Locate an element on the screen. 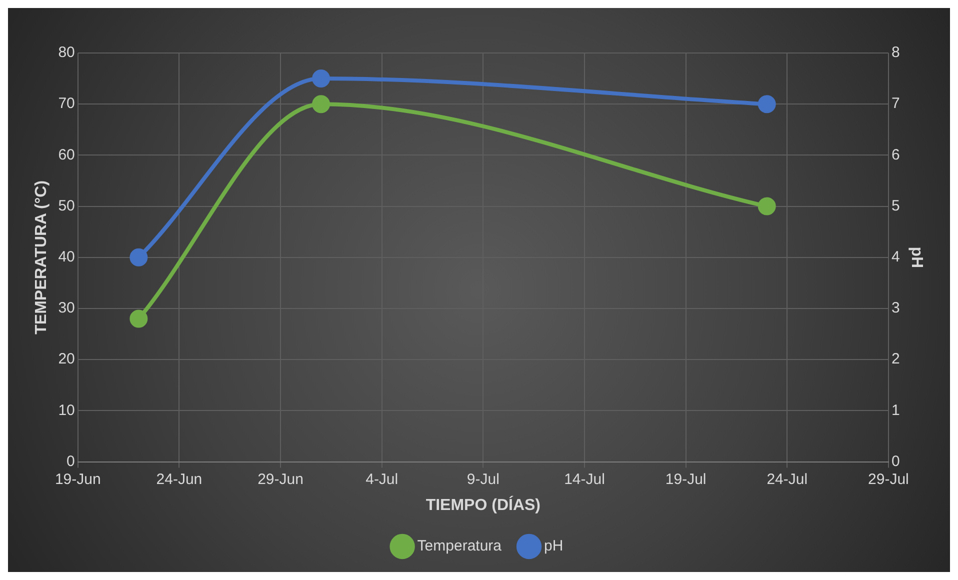 This screenshot has width=958, height=580. x-tick-label: 24-Jul is located at coordinates (787, 479).